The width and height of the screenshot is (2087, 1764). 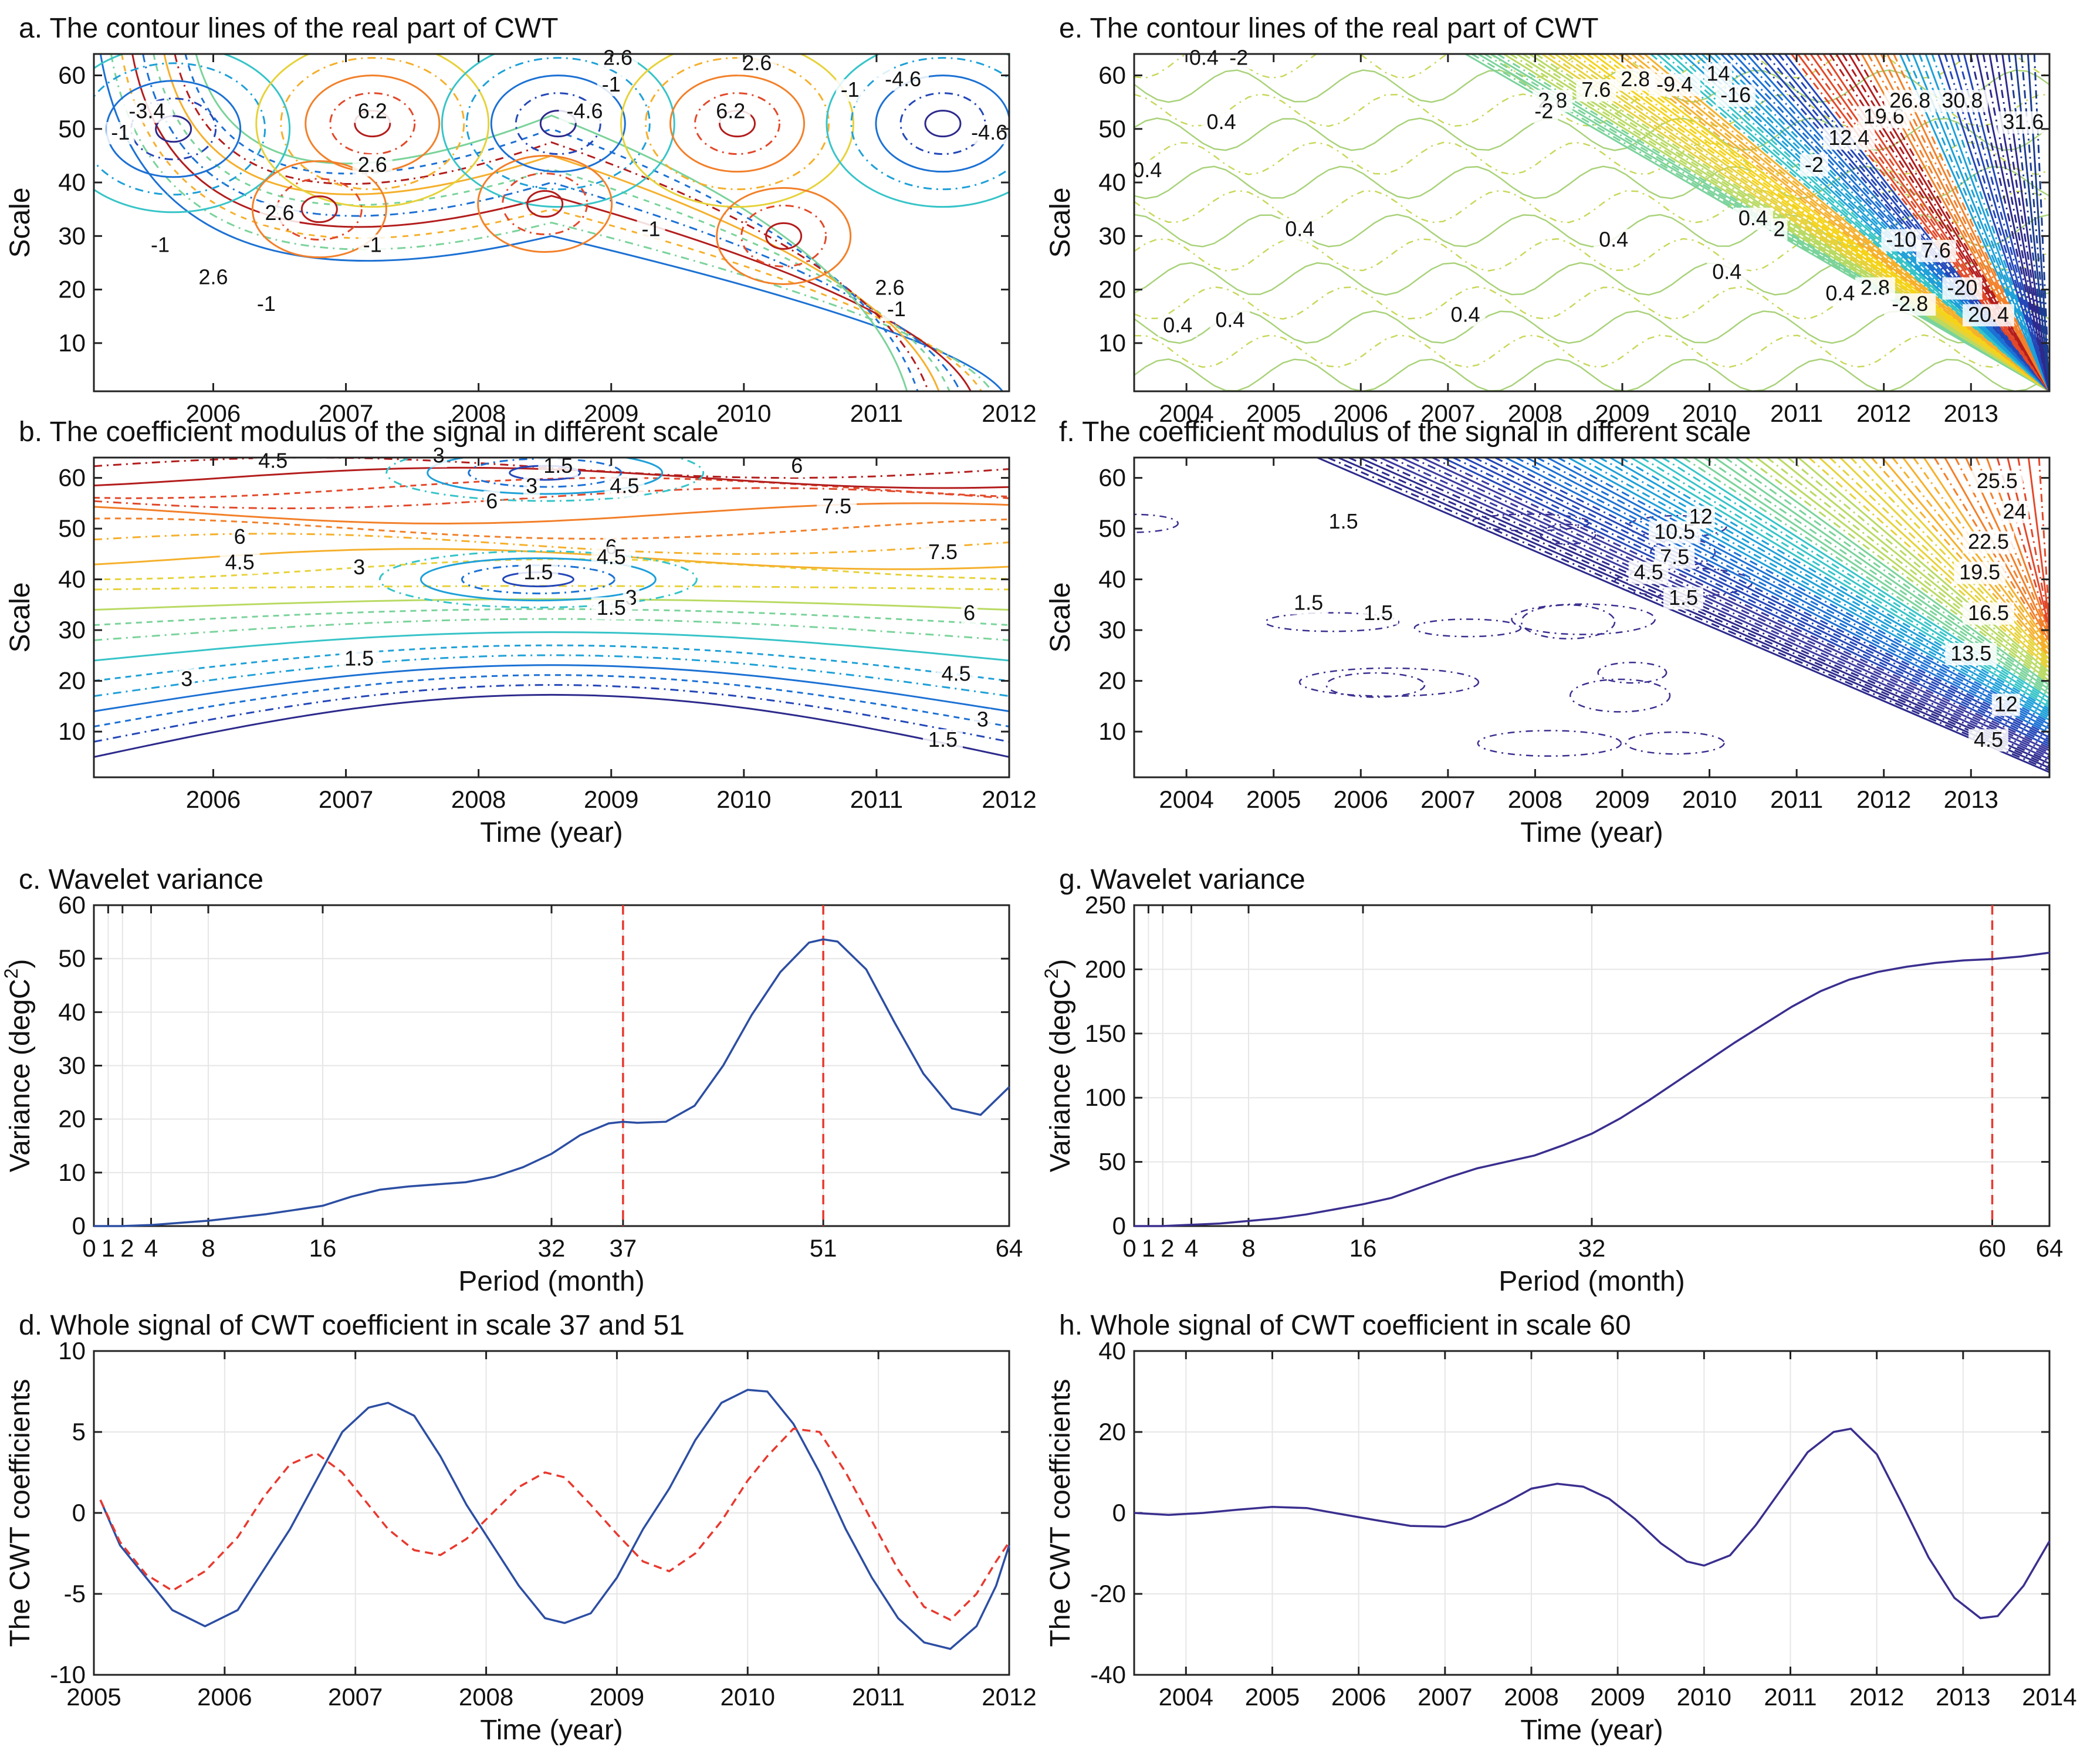 I want to click on x-tick-label: 2004, so click(x=1186, y=799).